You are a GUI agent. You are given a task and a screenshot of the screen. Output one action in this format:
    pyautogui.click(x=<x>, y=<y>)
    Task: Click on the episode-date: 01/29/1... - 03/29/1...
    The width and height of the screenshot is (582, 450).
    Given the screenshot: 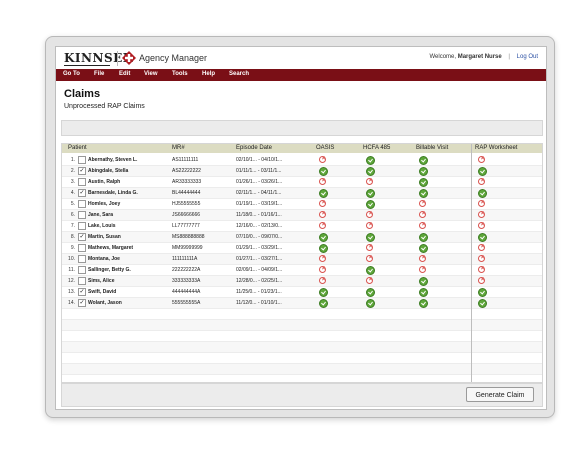 What is the action you would take?
    pyautogui.click(x=259, y=248)
    